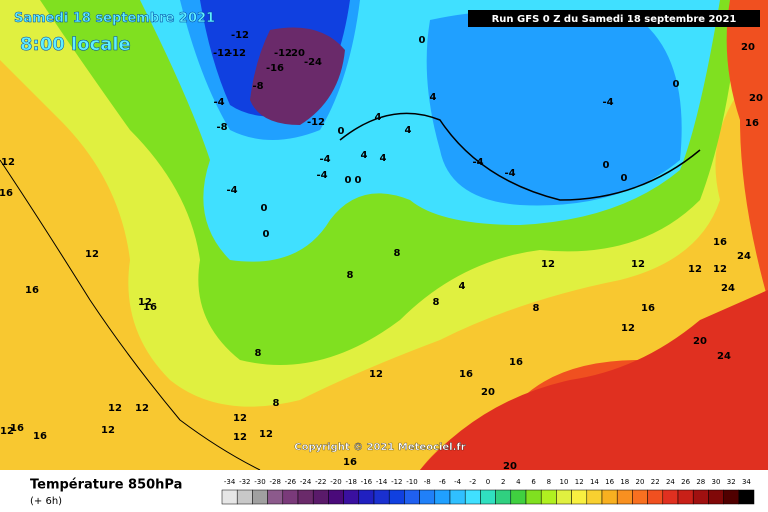  Describe the element at coordinates (259, 482) in the screenshot. I see `legend-tick: -30` at that location.